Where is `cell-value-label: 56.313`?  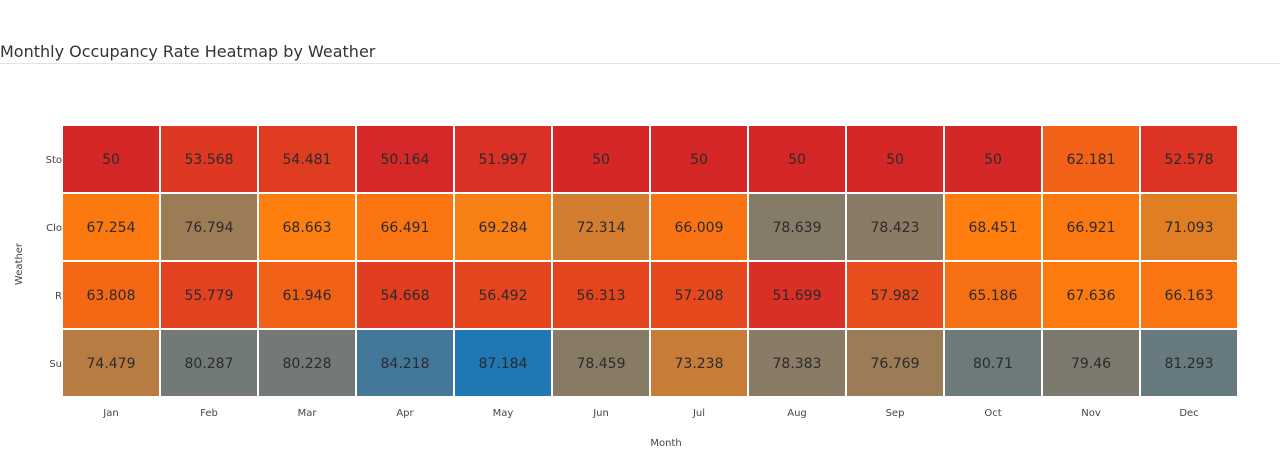 cell-value-label: 56.313 is located at coordinates (601, 296).